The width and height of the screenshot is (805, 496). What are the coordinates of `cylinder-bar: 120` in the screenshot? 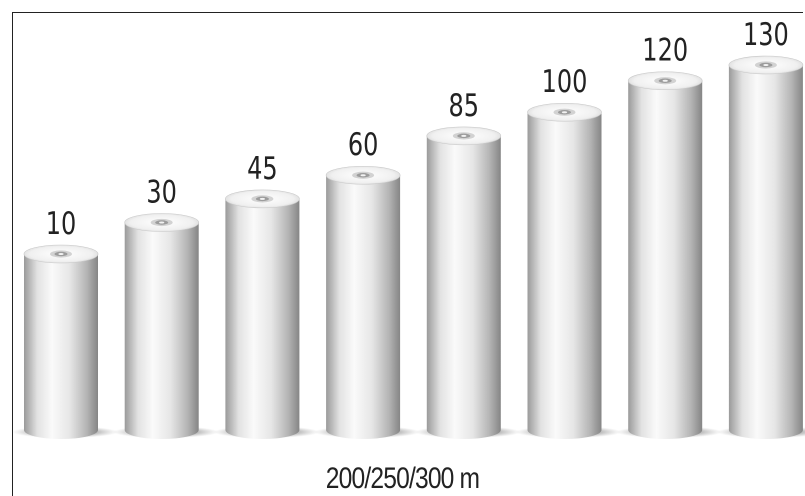 It's located at (669, 235).